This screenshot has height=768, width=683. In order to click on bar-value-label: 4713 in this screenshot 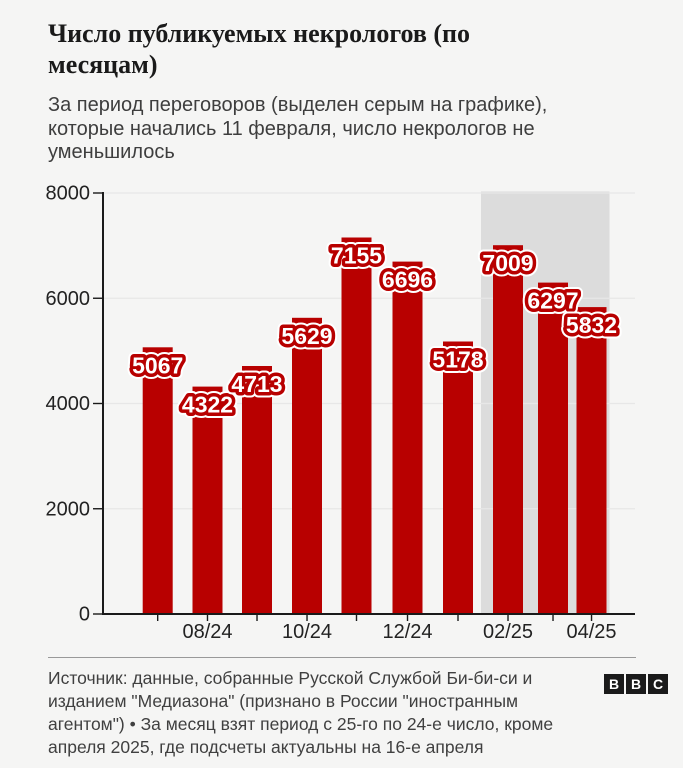, I will do `click(256, 384)`.